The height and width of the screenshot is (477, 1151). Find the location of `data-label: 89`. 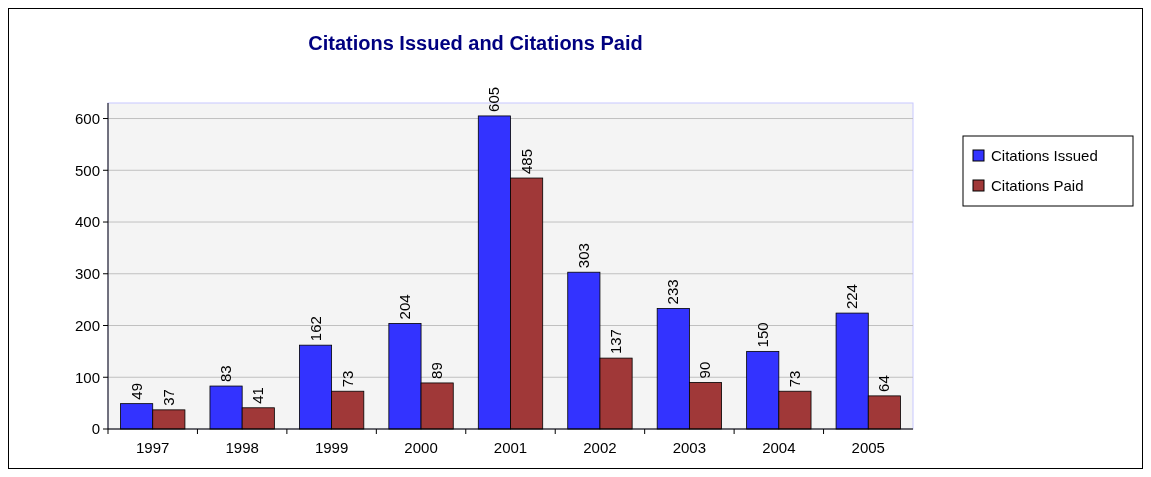

data-label: 89 is located at coordinates (437, 370).